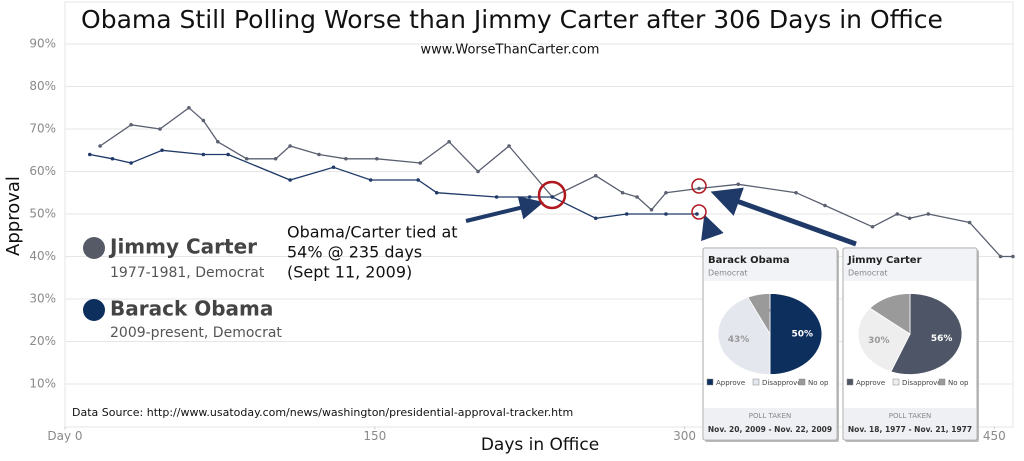  What do you see at coordinates (372, 232) in the screenshot?
I see `annotation: Obama/Carter tied at` at bounding box center [372, 232].